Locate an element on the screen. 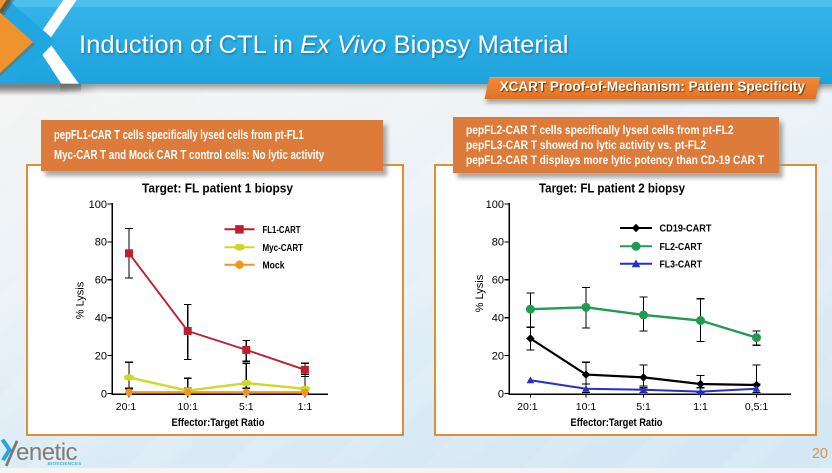  svg-text: FL1-CART is located at coordinates (282, 230).